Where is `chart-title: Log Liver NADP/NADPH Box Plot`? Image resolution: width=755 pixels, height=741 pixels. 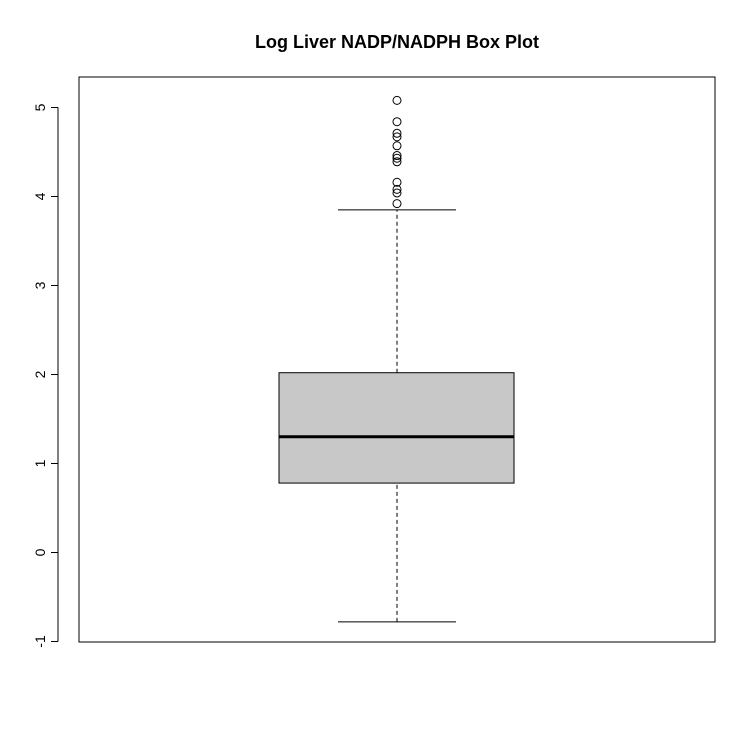 chart-title: Log Liver NADP/NADPH Box Plot is located at coordinates (397, 42).